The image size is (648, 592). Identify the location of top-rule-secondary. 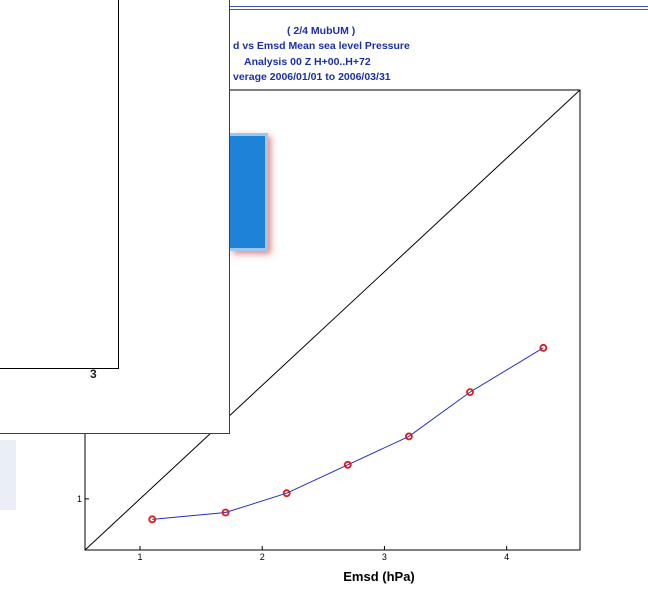
(439, 9).